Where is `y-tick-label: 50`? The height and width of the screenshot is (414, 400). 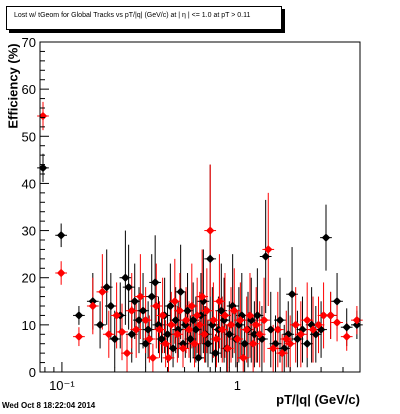 y-tick-label: 50 is located at coordinates (29, 136).